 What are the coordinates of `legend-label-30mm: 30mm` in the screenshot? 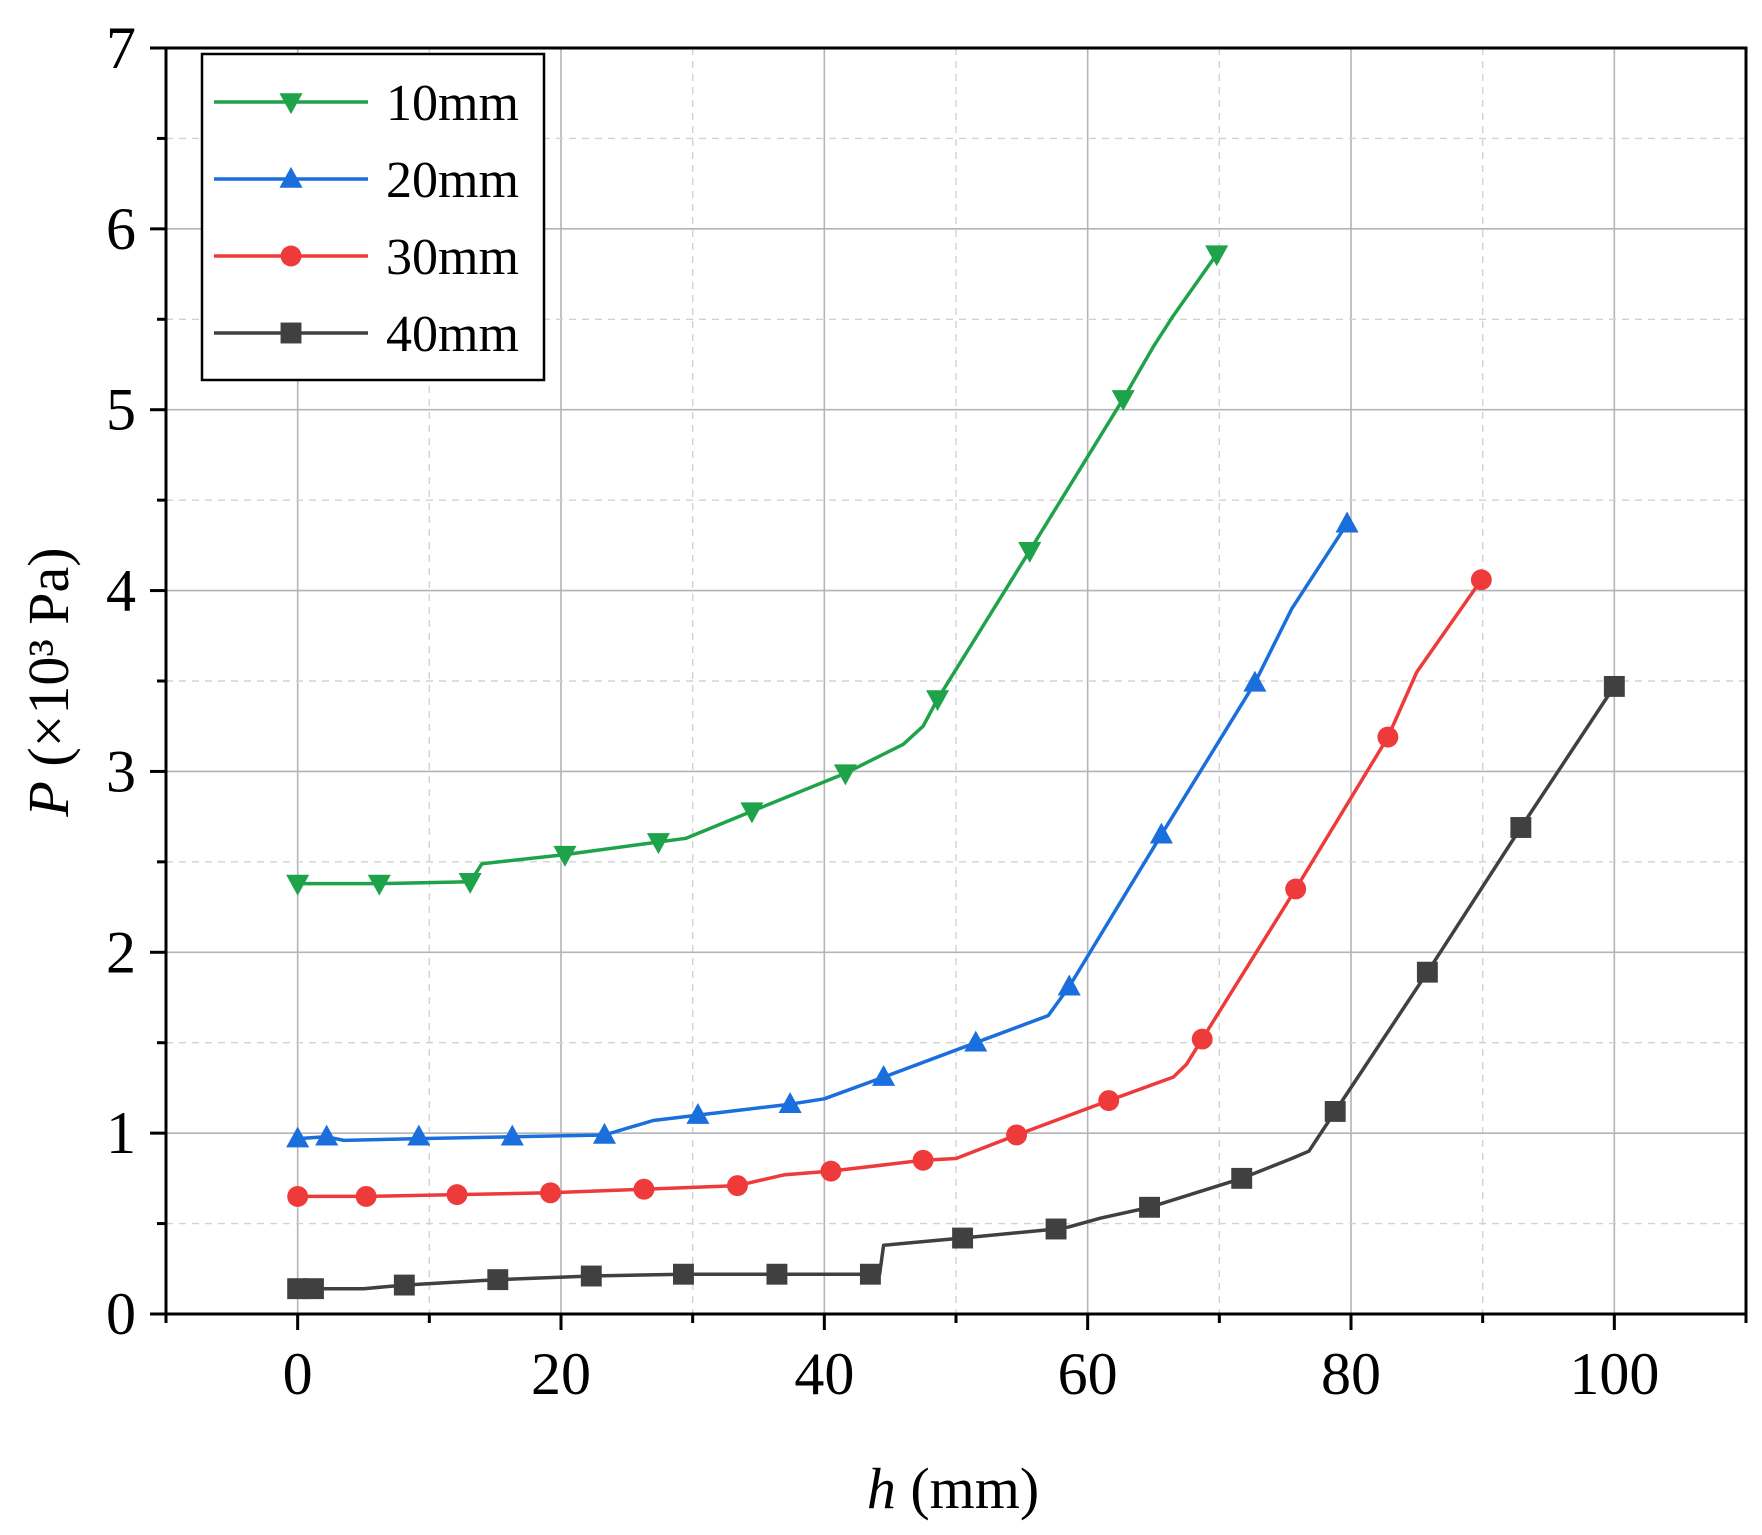 It's located at (452, 257).